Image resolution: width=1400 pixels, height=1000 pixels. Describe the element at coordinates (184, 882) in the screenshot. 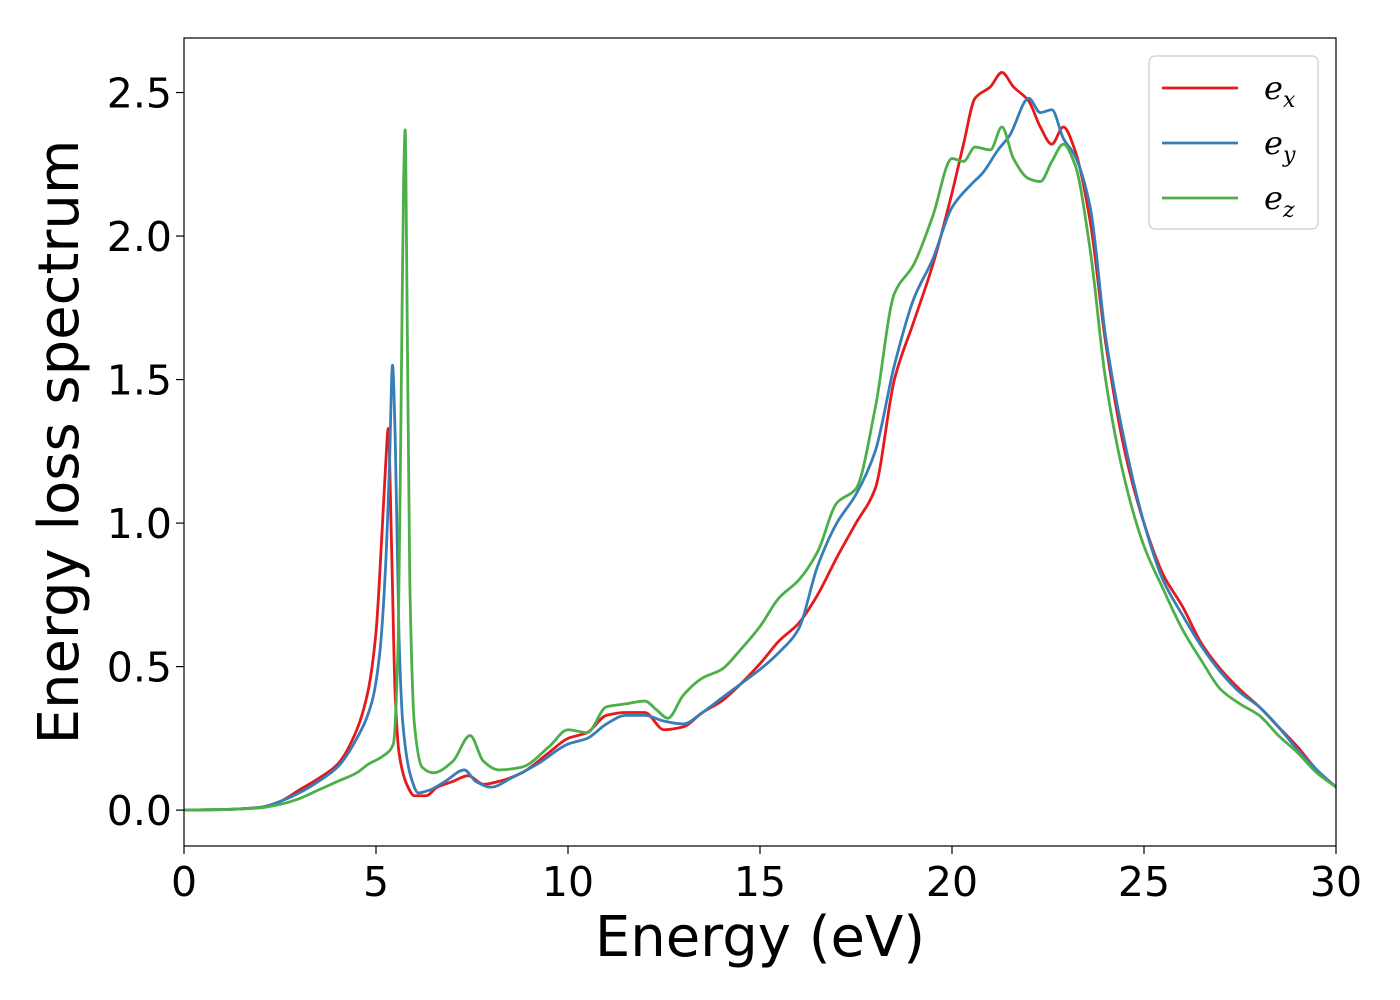

I see `x-tick-label: 0` at that location.